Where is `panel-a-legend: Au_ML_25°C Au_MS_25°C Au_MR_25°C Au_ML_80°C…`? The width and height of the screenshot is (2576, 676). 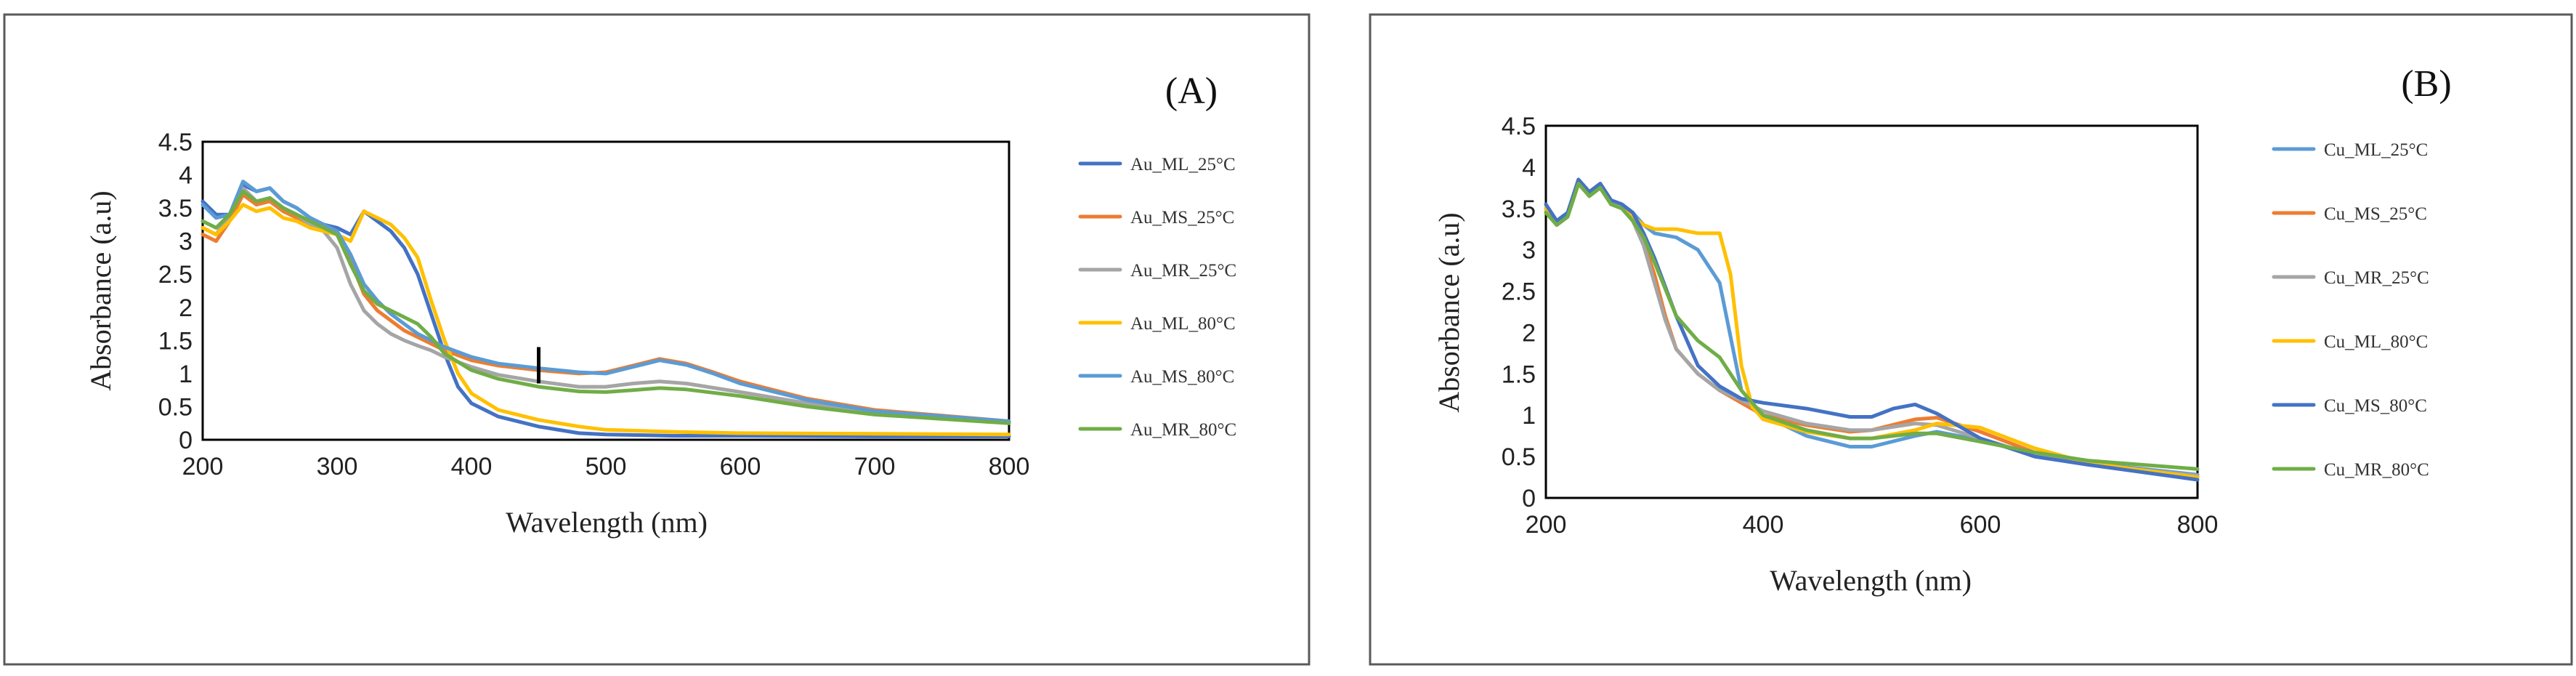 panel-a-legend: Au_ML_25°C Au_MS_25°C Au_MR_25°C Au_ML_80°C… is located at coordinates (1157, 297).